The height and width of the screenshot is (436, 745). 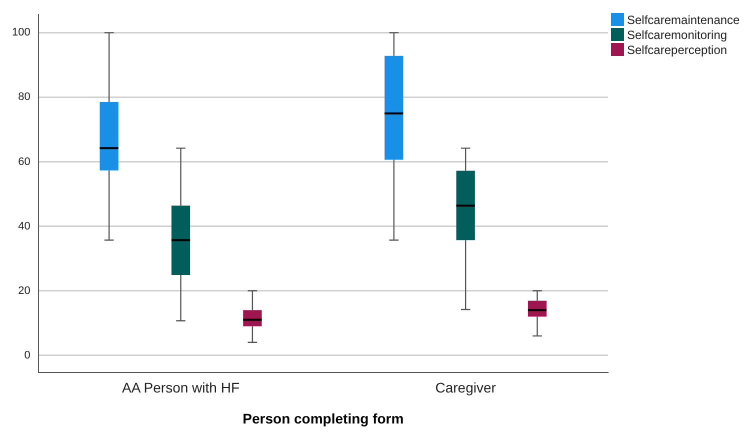 I want to click on y-tick-label: 0, so click(x=27, y=355).